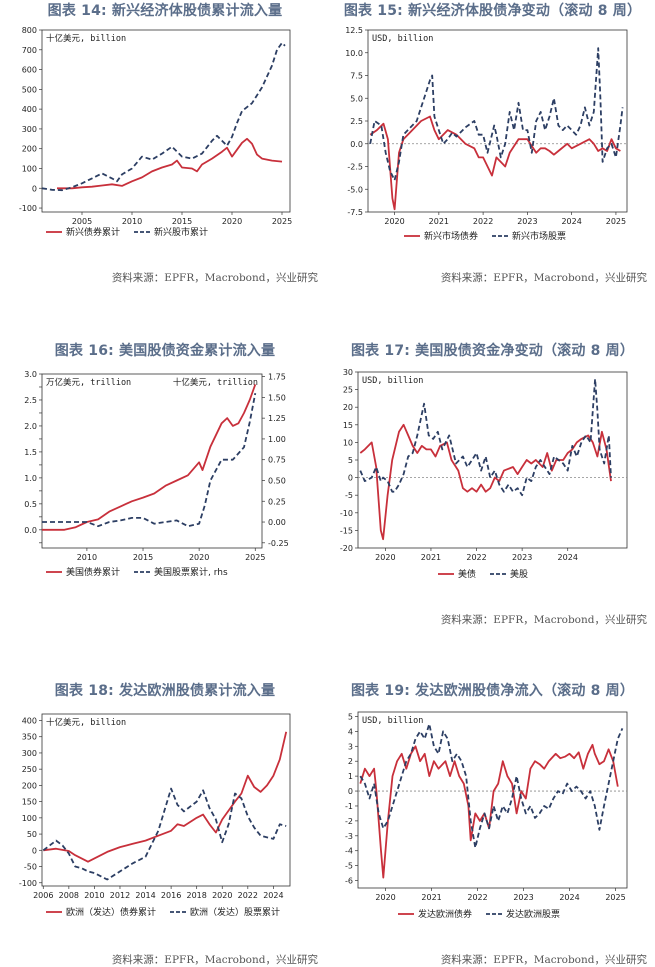 This screenshot has width=655, height=967. Describe the element at coordinates (277, 480) in the screenshot. I see `y2-tick-label: 0.50` at that location.